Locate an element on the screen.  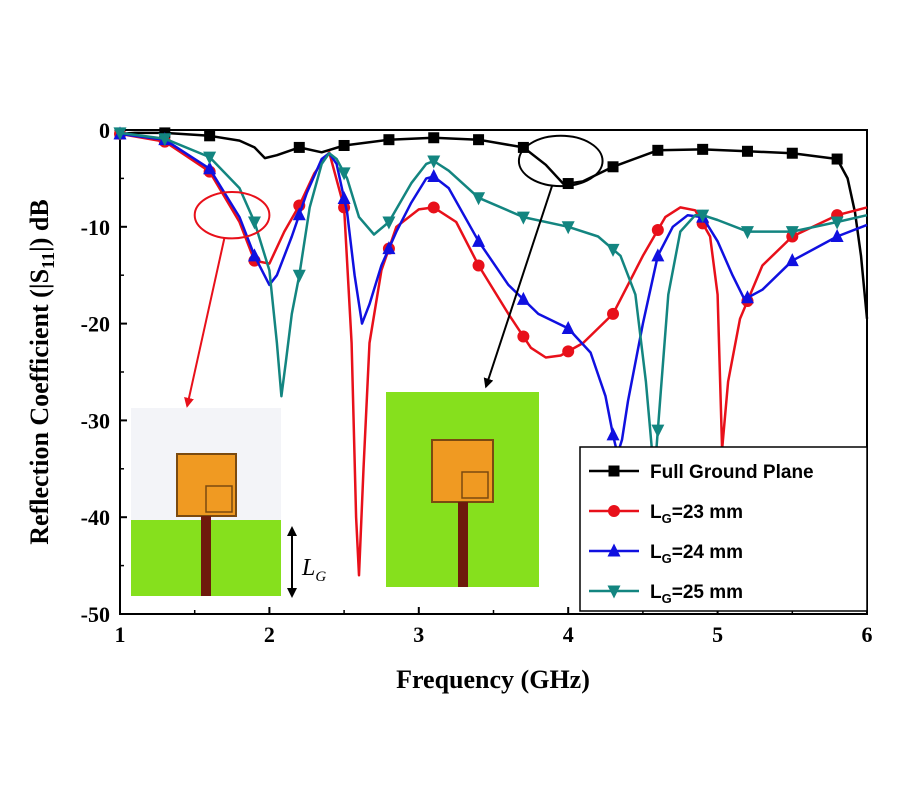
partial-ground-structure-inset: LG is located at coordinates (228, 503).